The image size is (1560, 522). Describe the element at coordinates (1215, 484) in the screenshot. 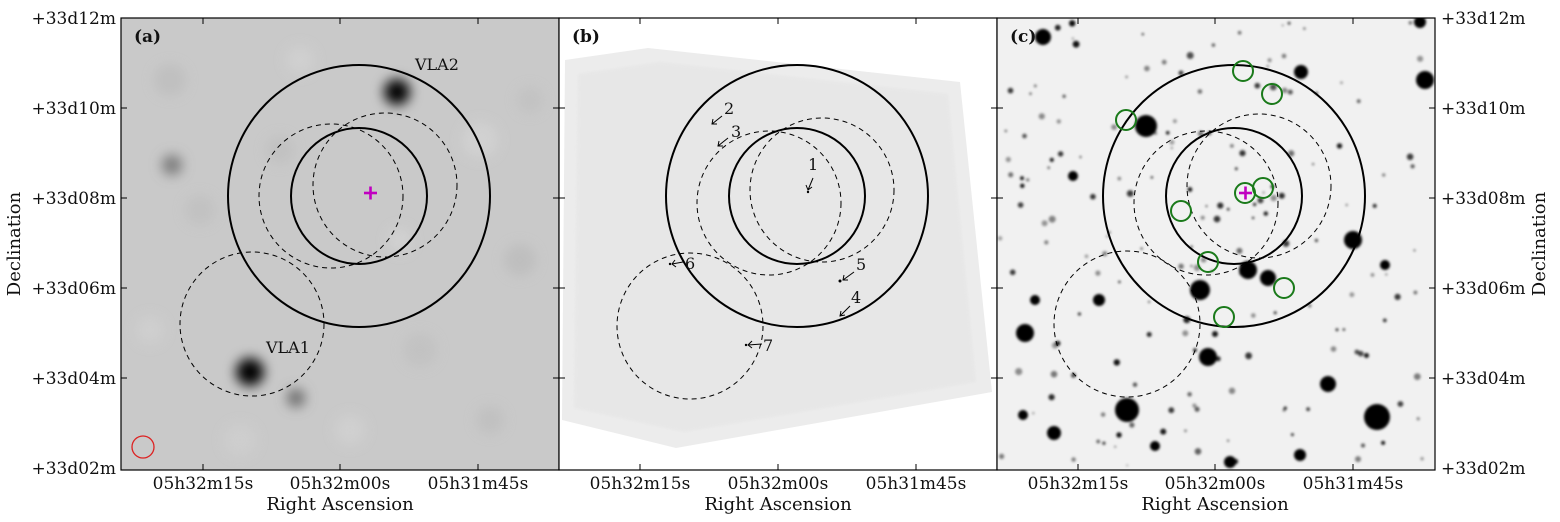

I see `x-tick-label: 05h32m00s` at that location.